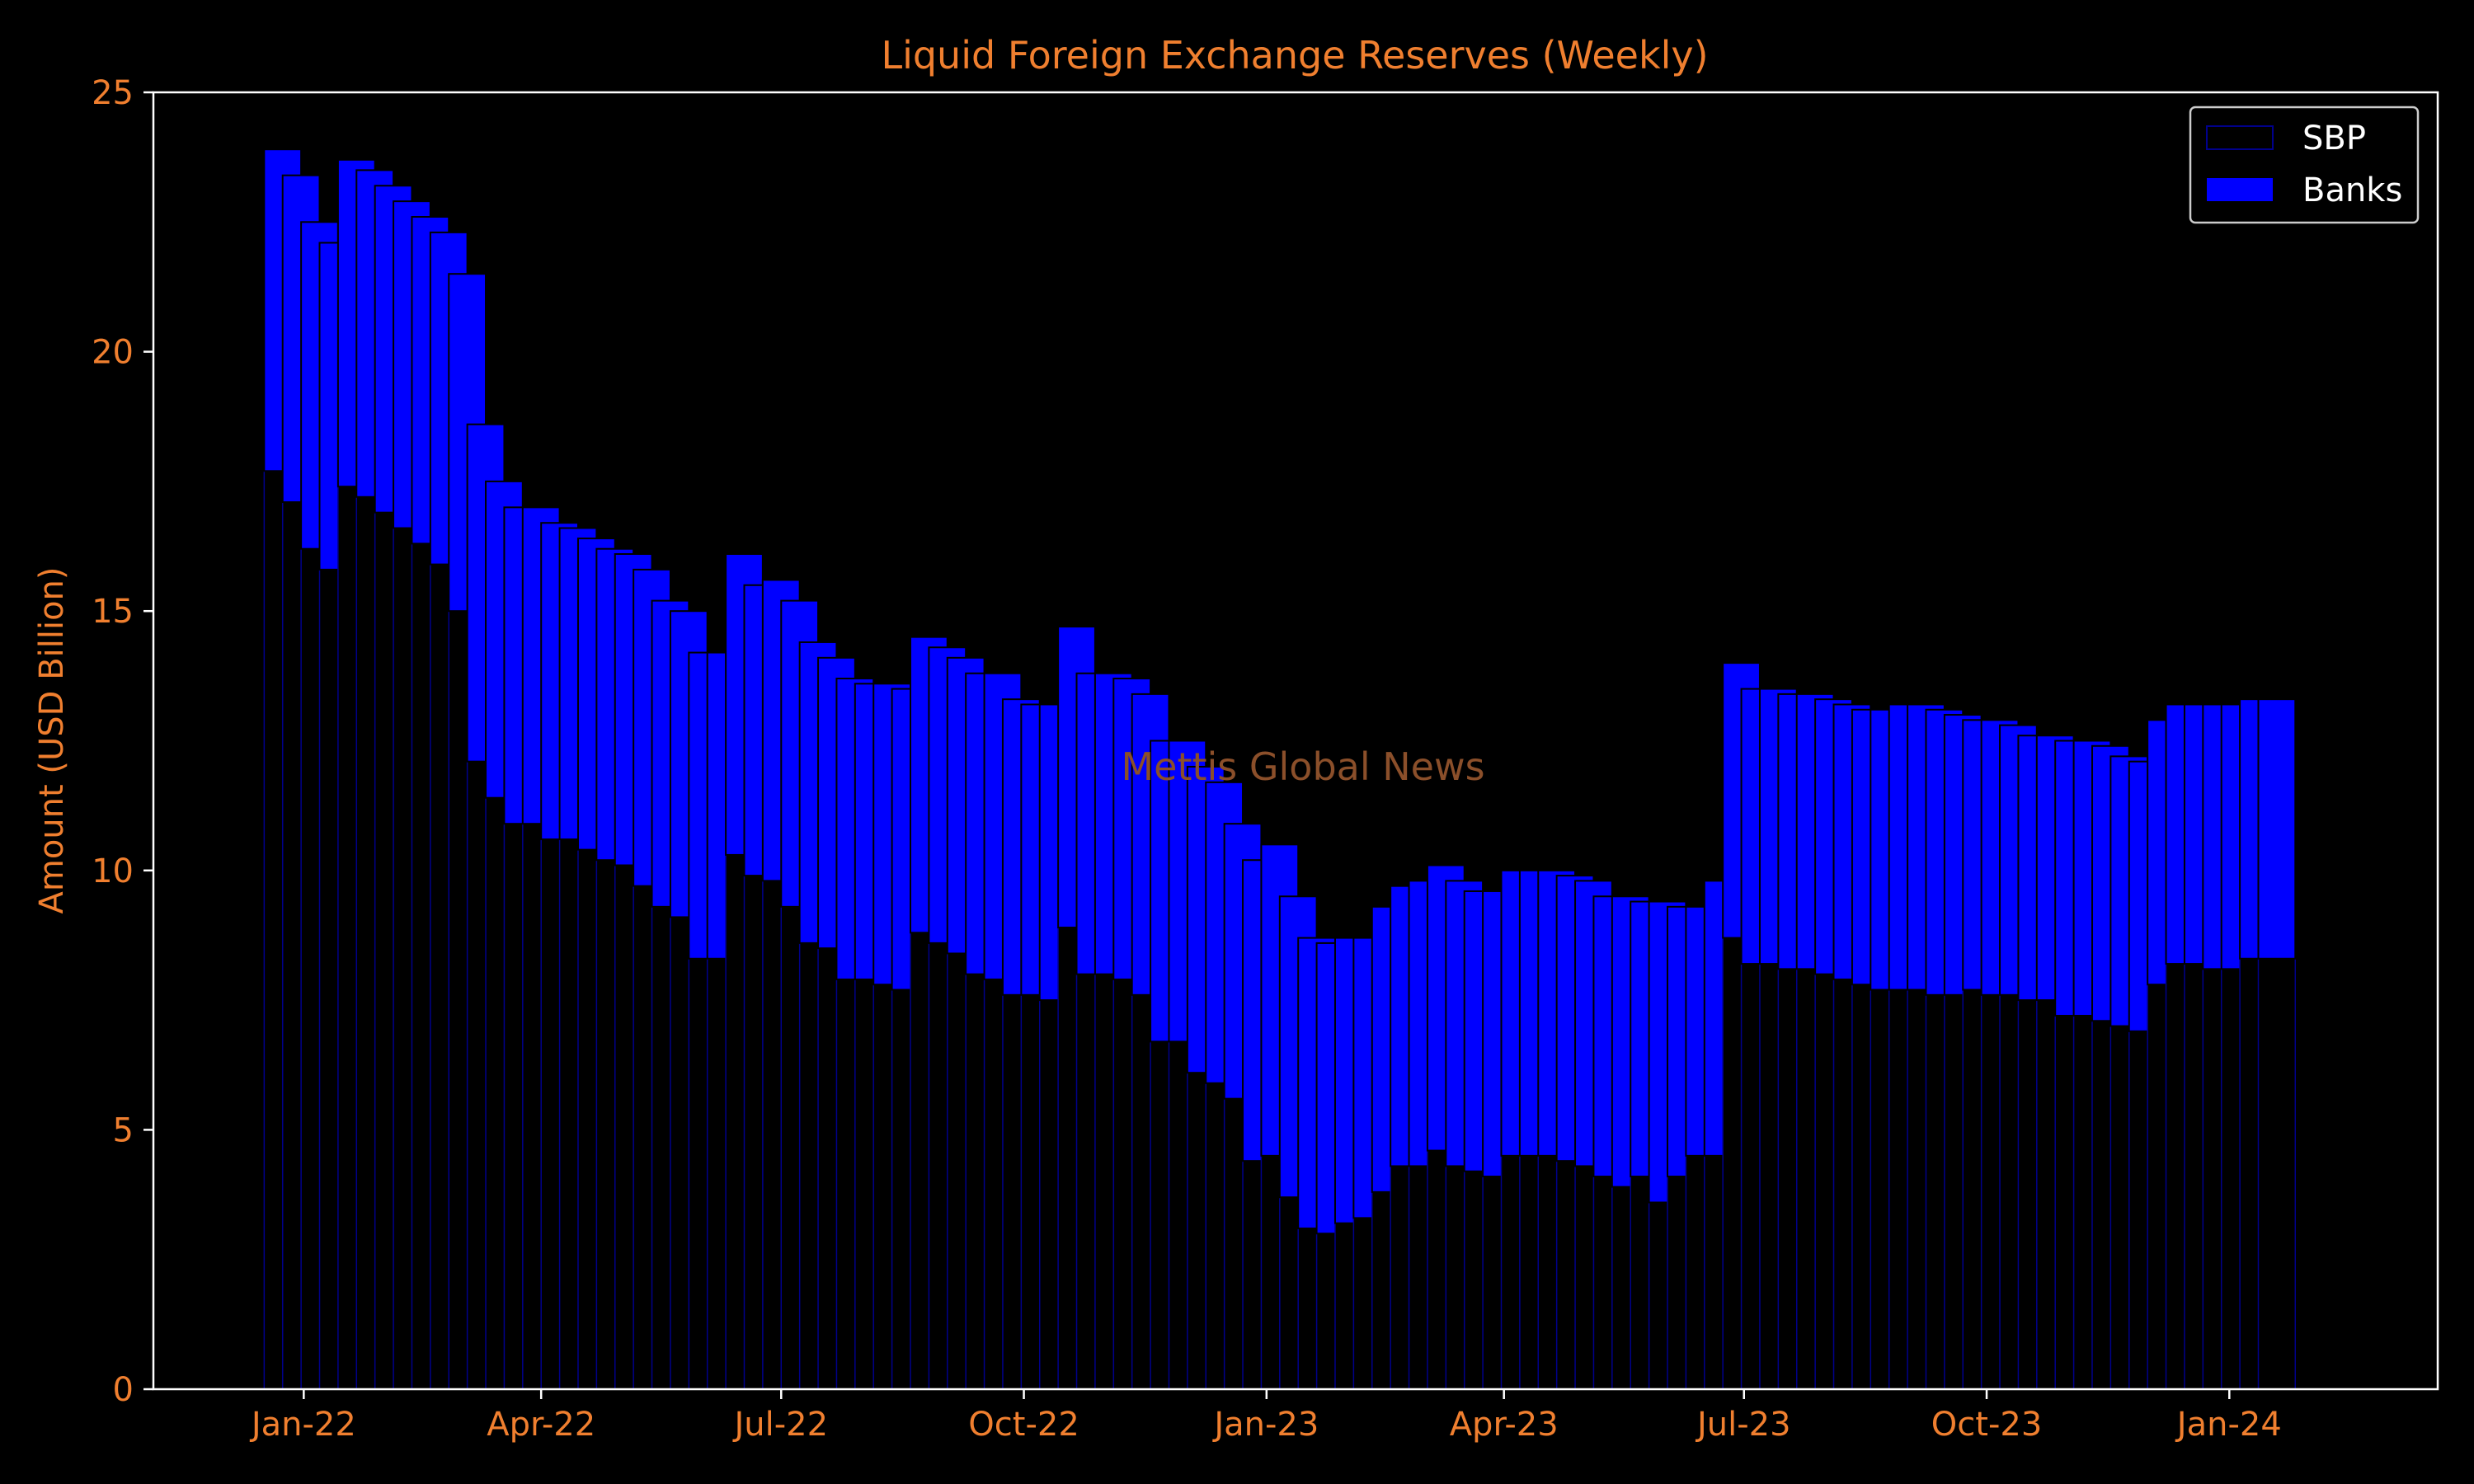  I want to click on x-tick-label: Apr-22, so click(541, 1425).